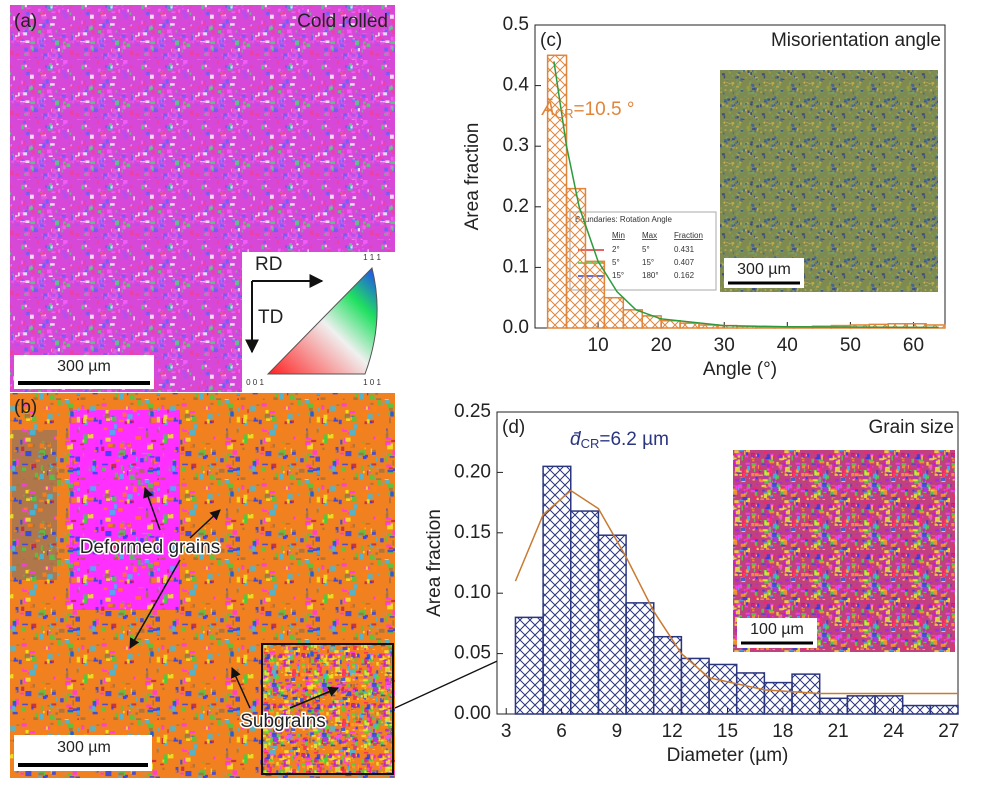 Image resolution: width=982 pixels, height=791 pixels. I want to click on x-tick-label: 40, so click(787, 345).